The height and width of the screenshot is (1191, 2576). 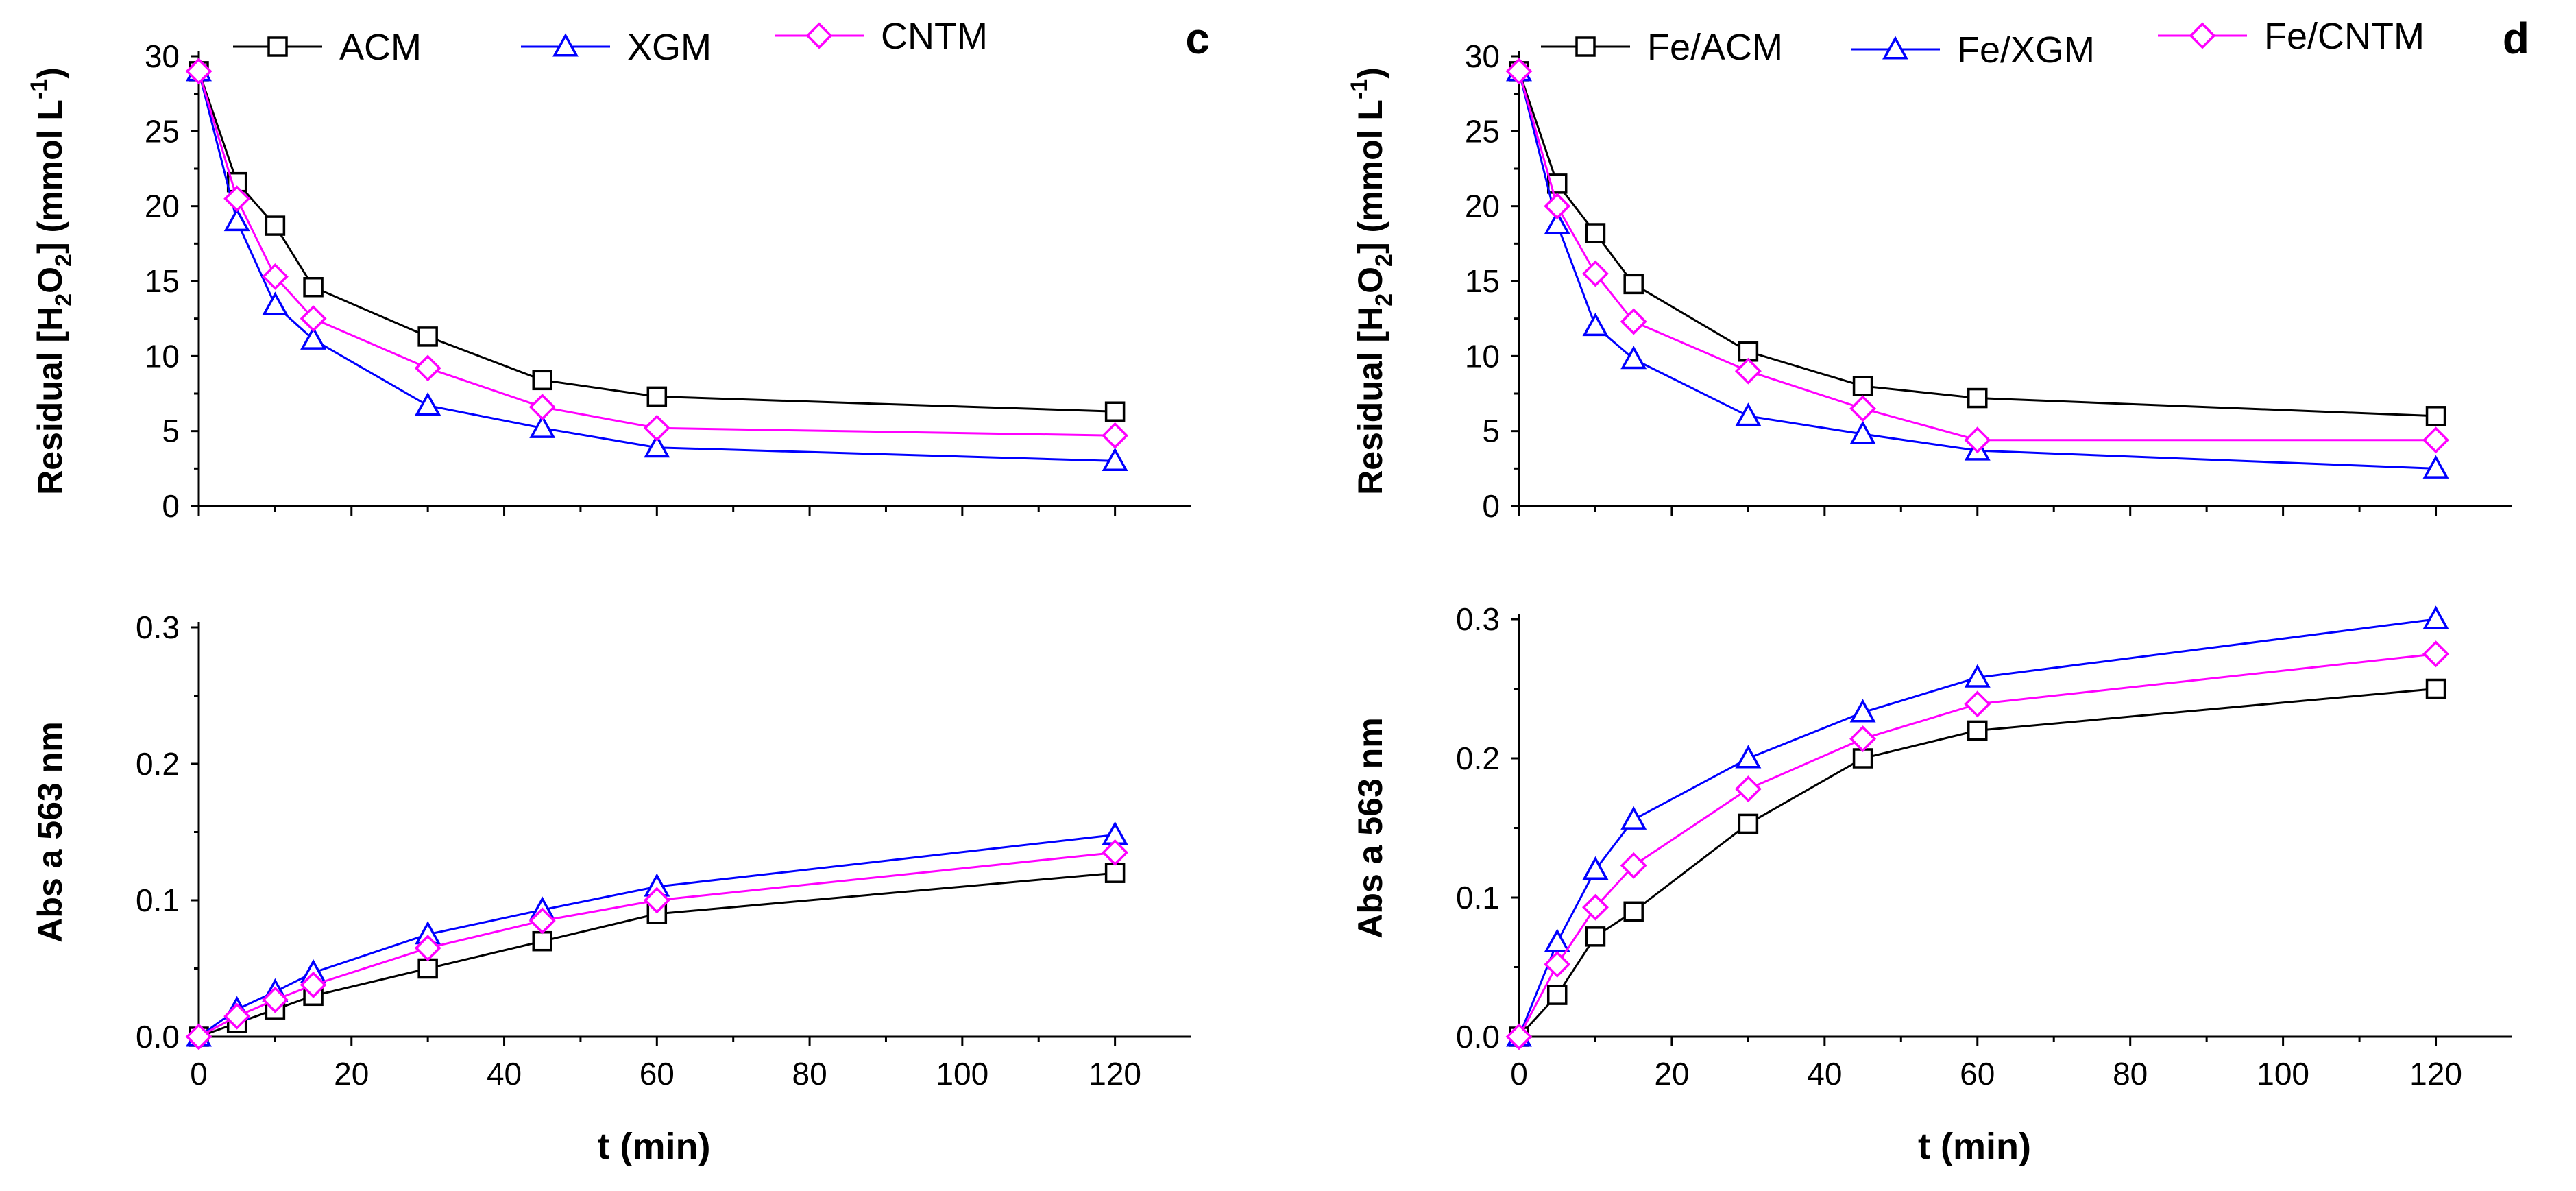 I want to click on y-tick-label: 30, so click(x=1482, y=56).